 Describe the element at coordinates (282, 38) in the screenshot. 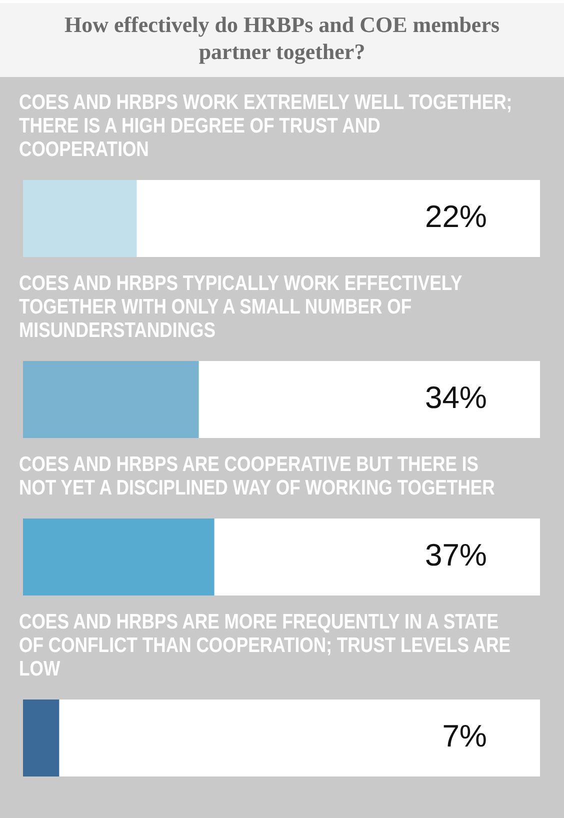

I see `chart-title: How effectively do HRBPs and COE members partner together?` at that location.